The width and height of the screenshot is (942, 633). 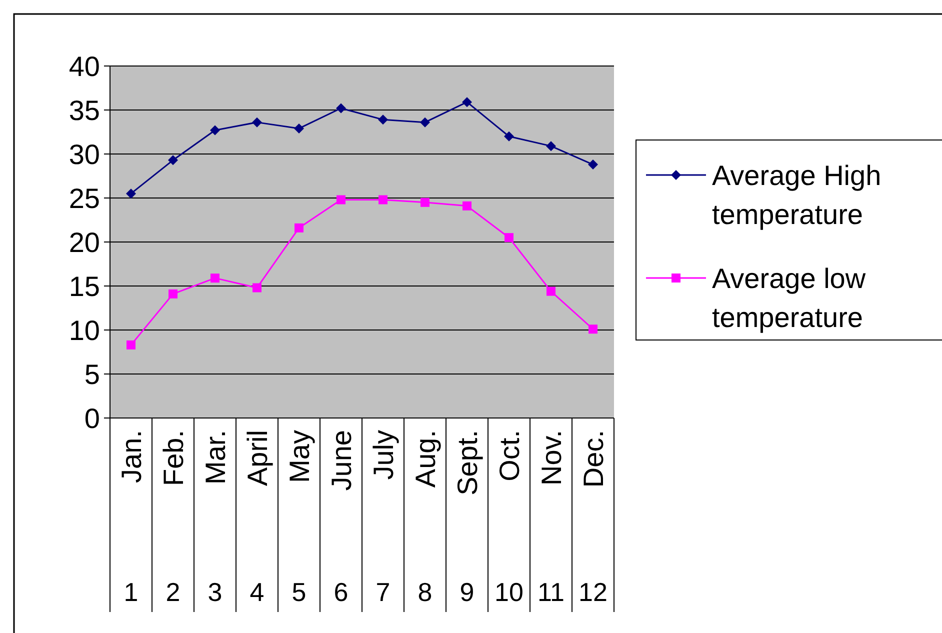 What do you see at coordinates (551, 458) in the screenshot?
I see `text: Nov.` at bounding box center [551, 458].